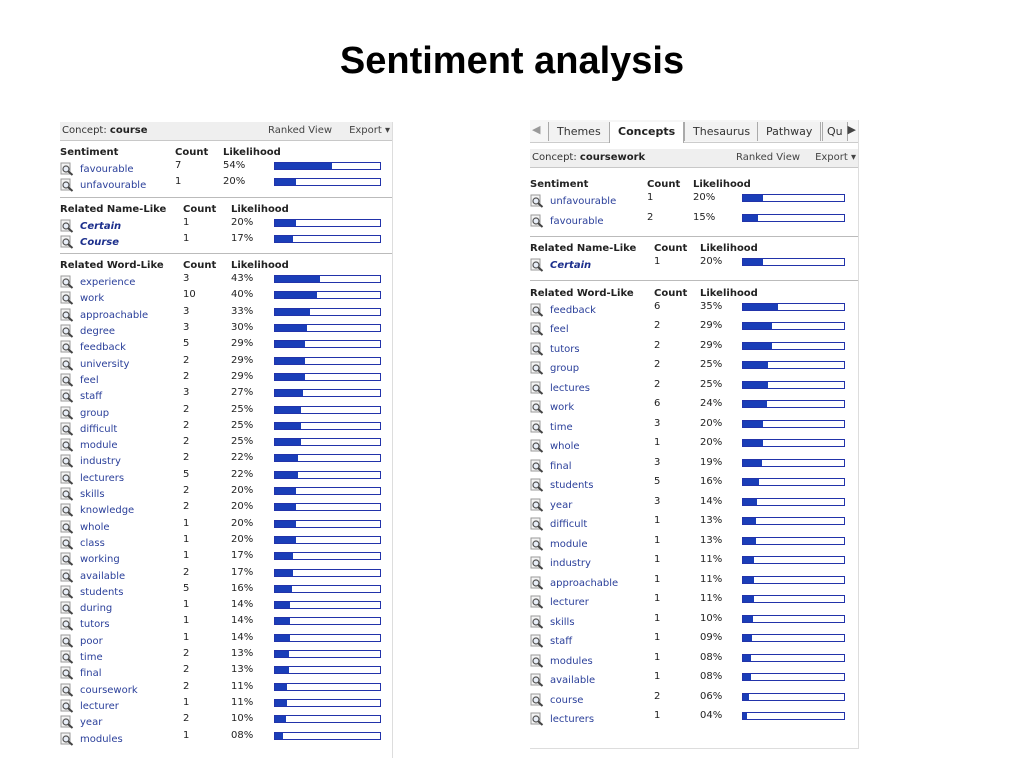 The height and width of the screenshot is (768, 1024). What do you see at coordinates (570, 388) in the screenshot?
I see `term-link: lectures` at bounding box center [570, 388].